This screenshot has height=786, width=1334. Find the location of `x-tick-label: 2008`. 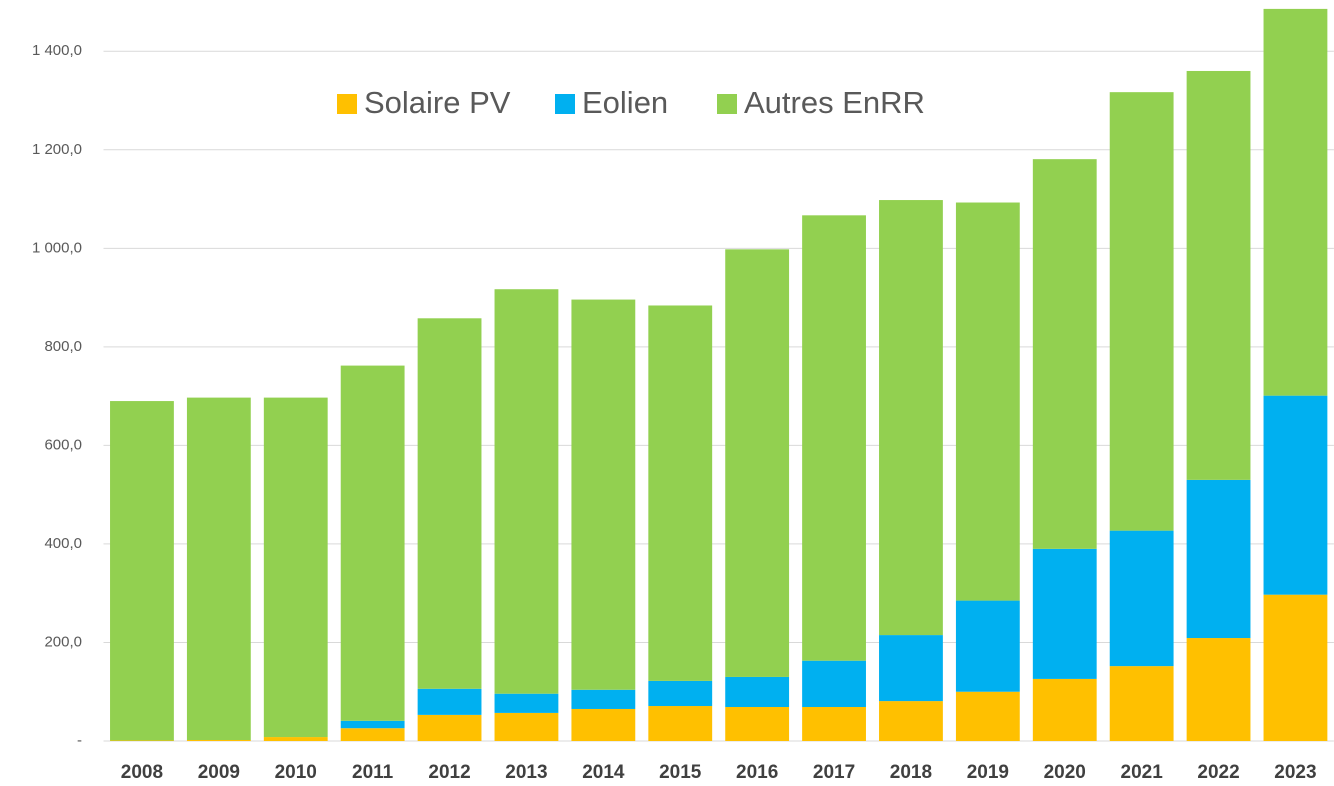

x-tick-label: 2008 is located at coordinates (142, 772).